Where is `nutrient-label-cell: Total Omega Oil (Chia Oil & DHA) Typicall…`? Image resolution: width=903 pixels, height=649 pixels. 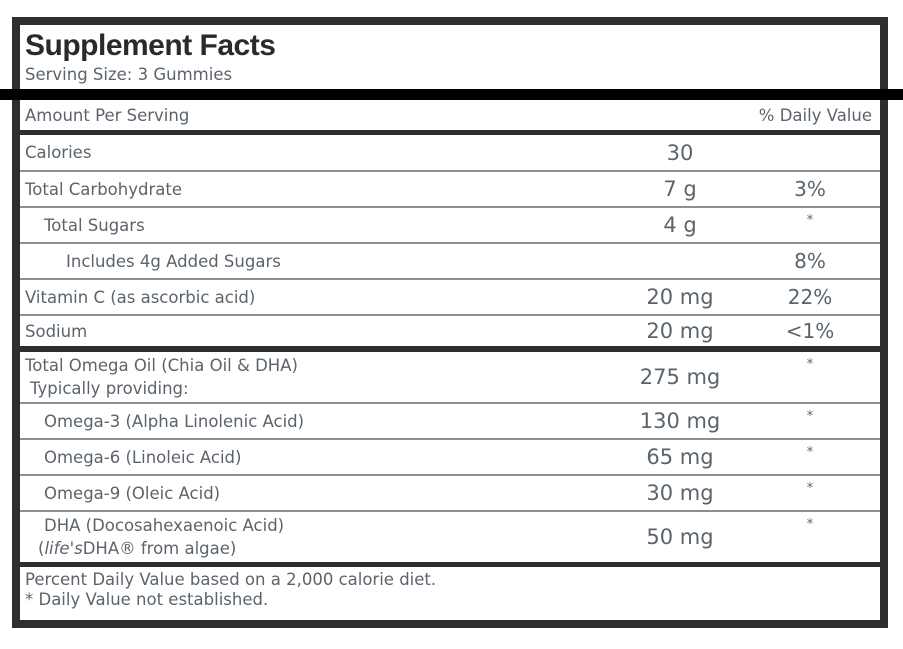 nutrient-label-cell: Total Omega Oil (Chia Oil & DHA) Typicall… is located at coordinates (320, 377).